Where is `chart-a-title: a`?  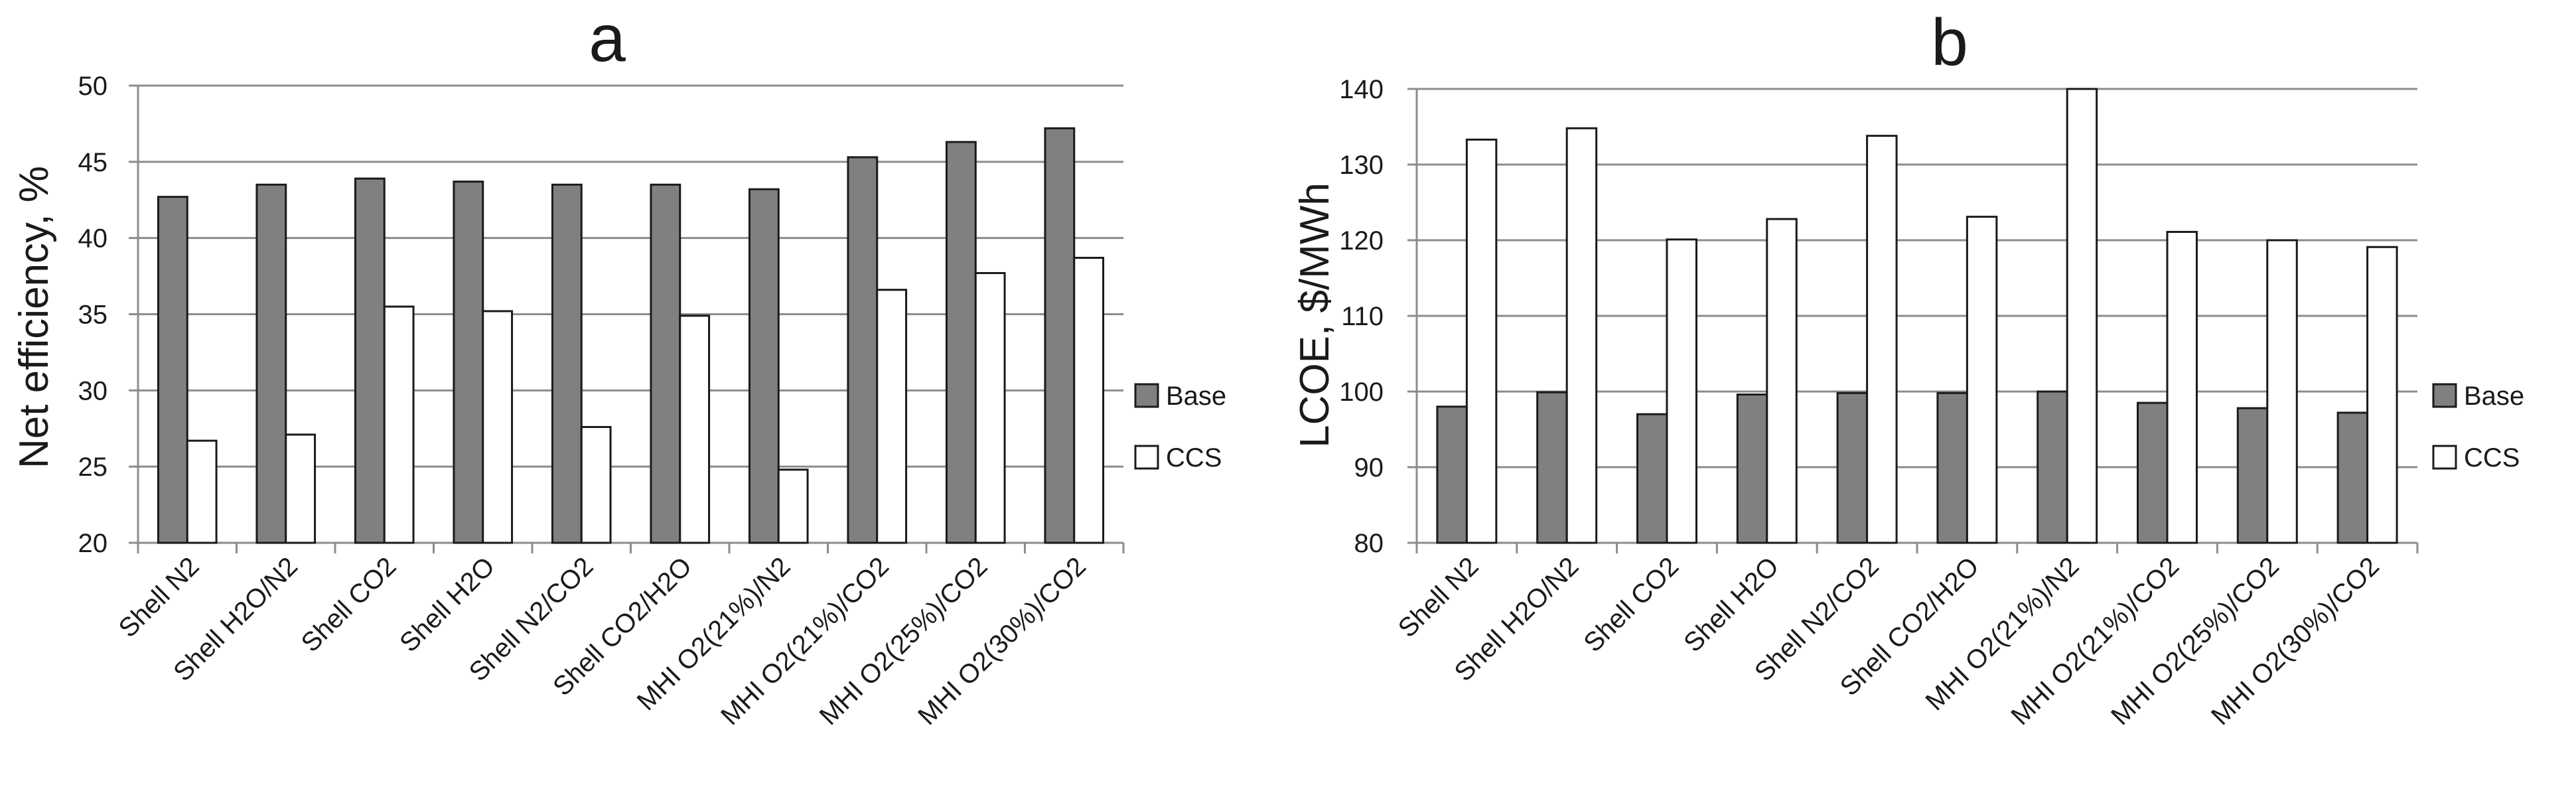
chart-a-title: a is located at coordinates (607, 38).